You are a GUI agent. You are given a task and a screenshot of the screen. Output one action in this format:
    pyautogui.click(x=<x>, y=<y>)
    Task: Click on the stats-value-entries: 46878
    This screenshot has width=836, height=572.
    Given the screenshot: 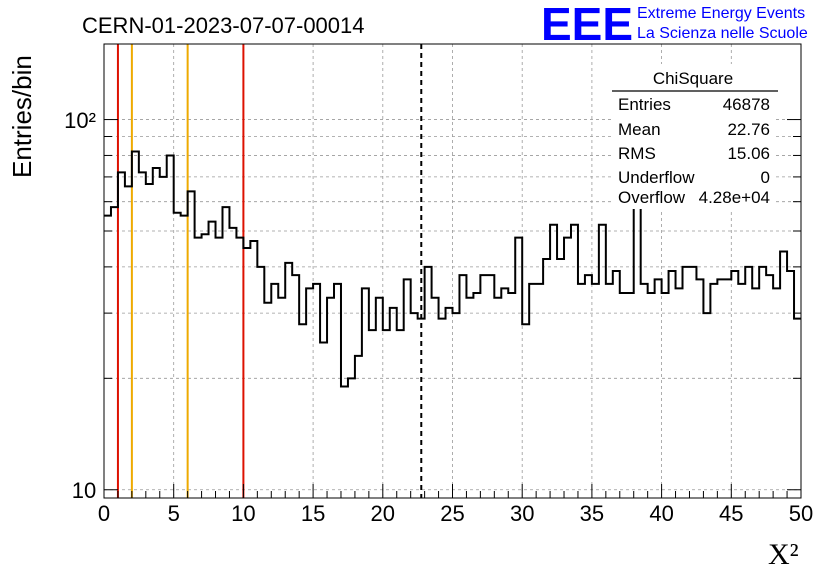 What is the action you would take?
    pyautogui.click(x=746, y=104)
    